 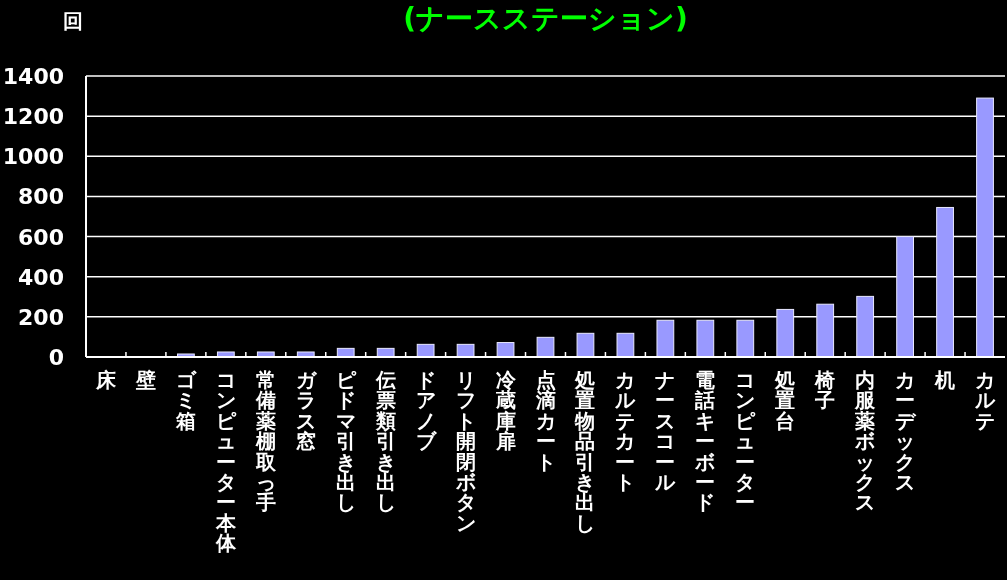 I want to click on x-tick-label: 電話キーボード, so click(x=705, y=441).